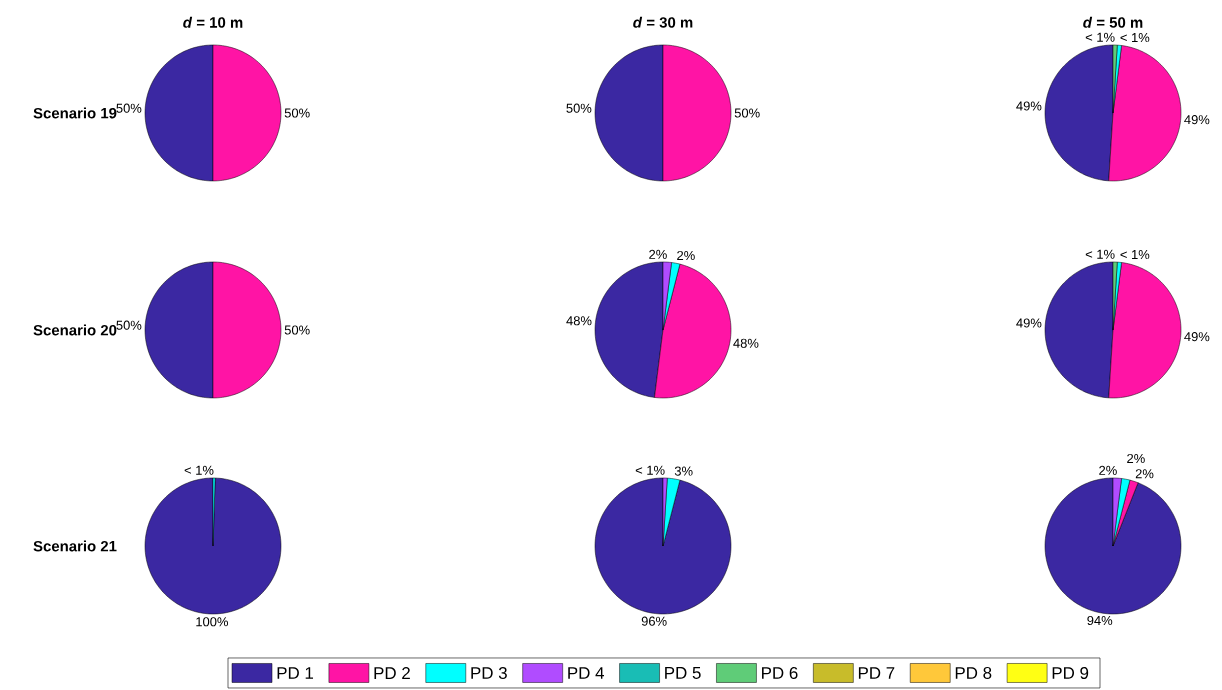 The height and width of the screenshot is (690, 1222). Describe the element at coordinates (683, 471) in the screenshot. I see `data-label: 3%` at that location.